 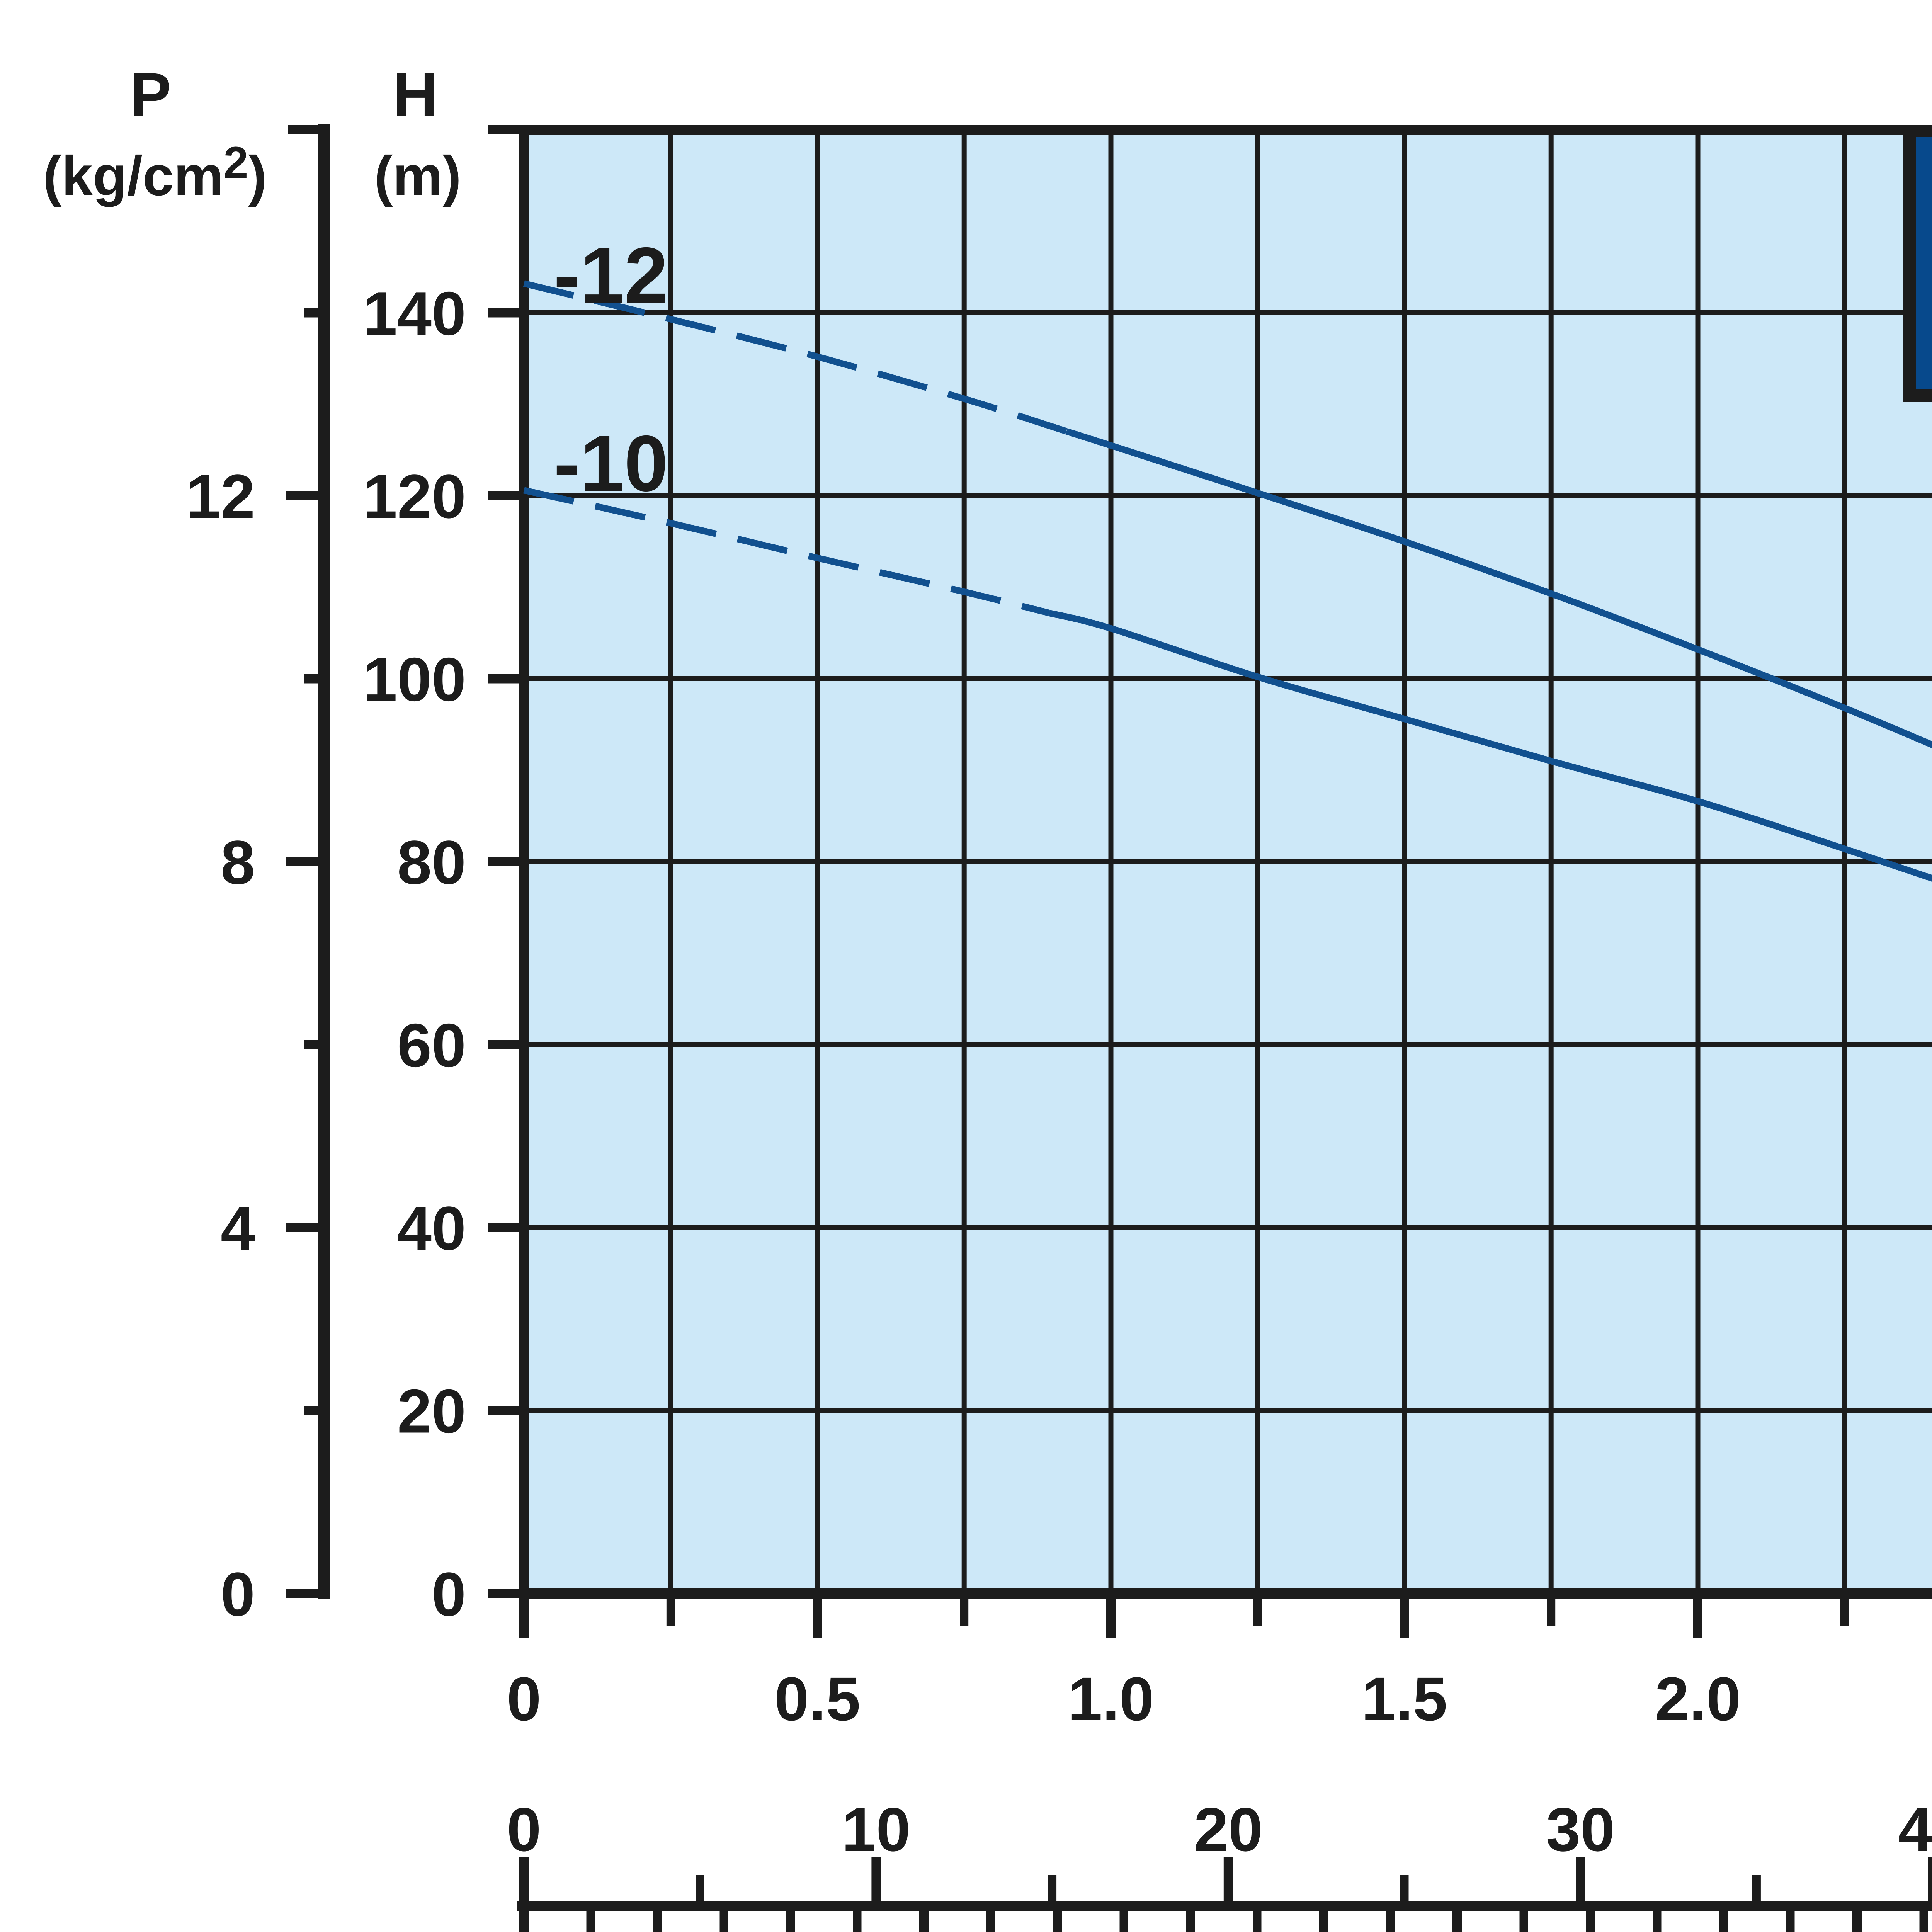 What do you see at coordinates (432, 863) in the screenshot?
I see `svg-text: 80` at bounding box center [432, 863].